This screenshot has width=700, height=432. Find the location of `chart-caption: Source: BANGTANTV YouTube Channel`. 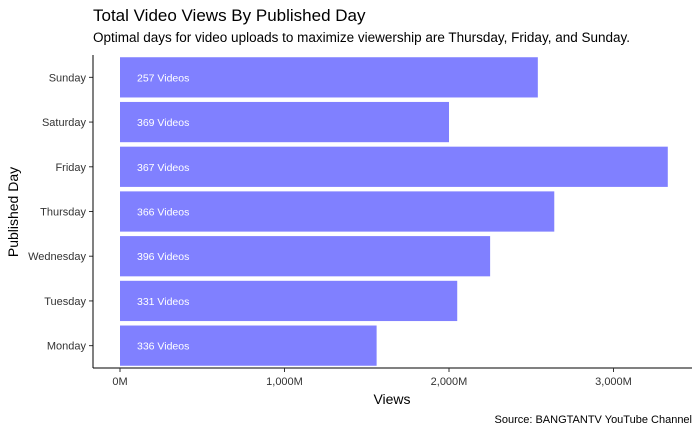

chart-caption: Source: BANGTANTV YouTube Channel is located at coordinates (594, 420).